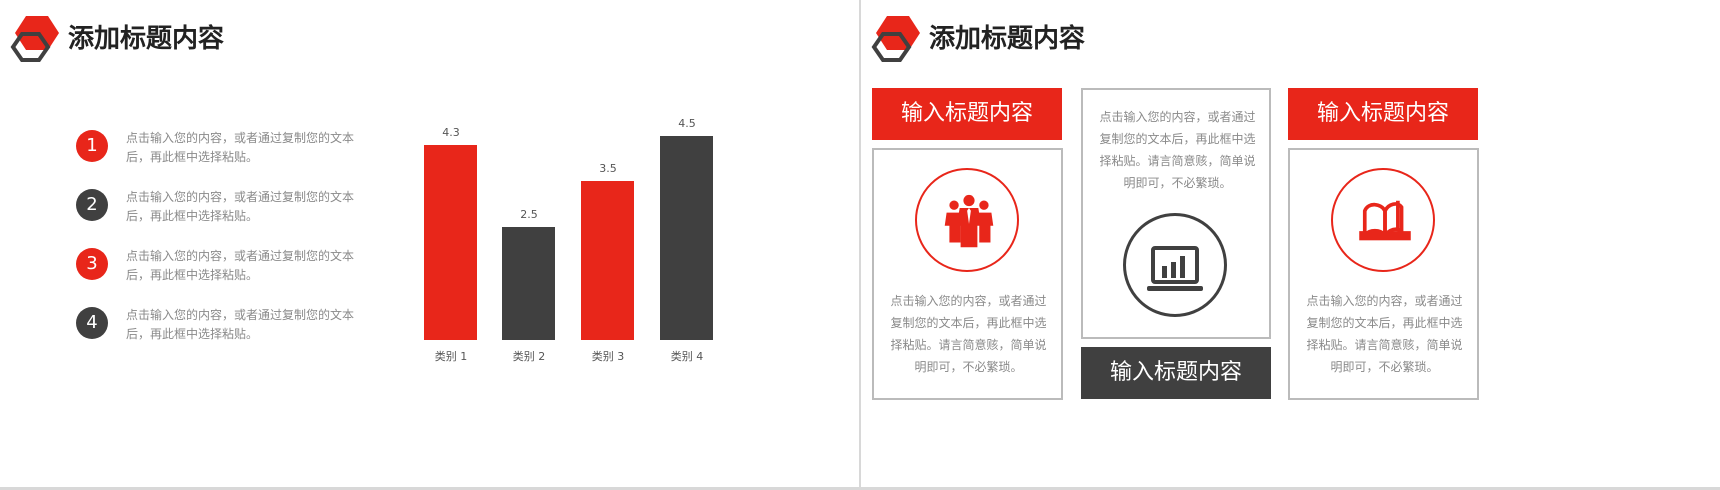 This screenshot has width=1720, height=490. What do you see at coordinates (608, 356) in the screenshot?
I see `category-label: 类别 3` at bounding box center [608, 356].